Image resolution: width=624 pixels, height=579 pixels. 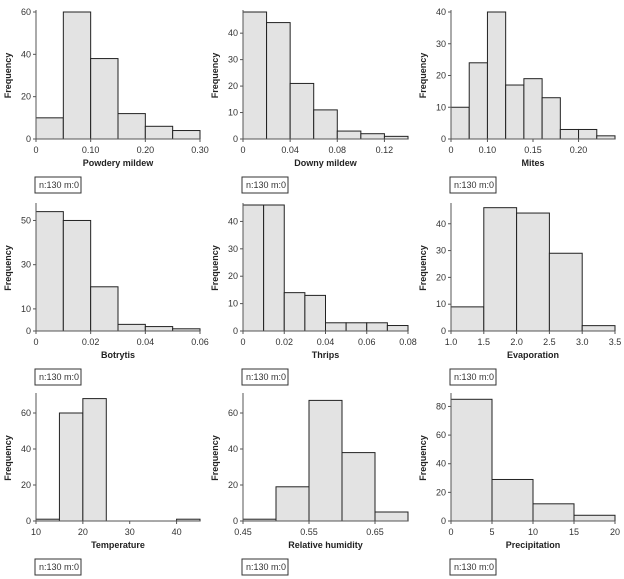 What do you see at coordinates (615, 342) in the screenshot?
I see `x-tick-label: 3.5` at bounding box center [615, 342].